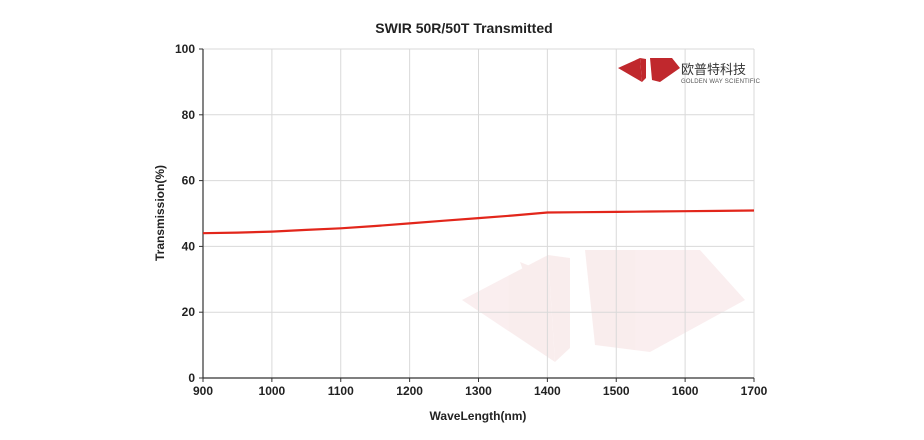 This screenshot has width=924, height=440. What do you see at coordinates (189, 312) in the screenshot?
I see `y-tick-label: 20` at bounding box center [189, 312].